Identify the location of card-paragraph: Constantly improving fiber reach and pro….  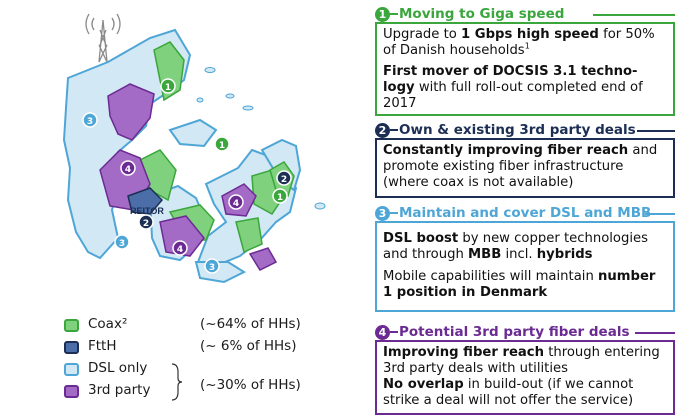
(520, 166).